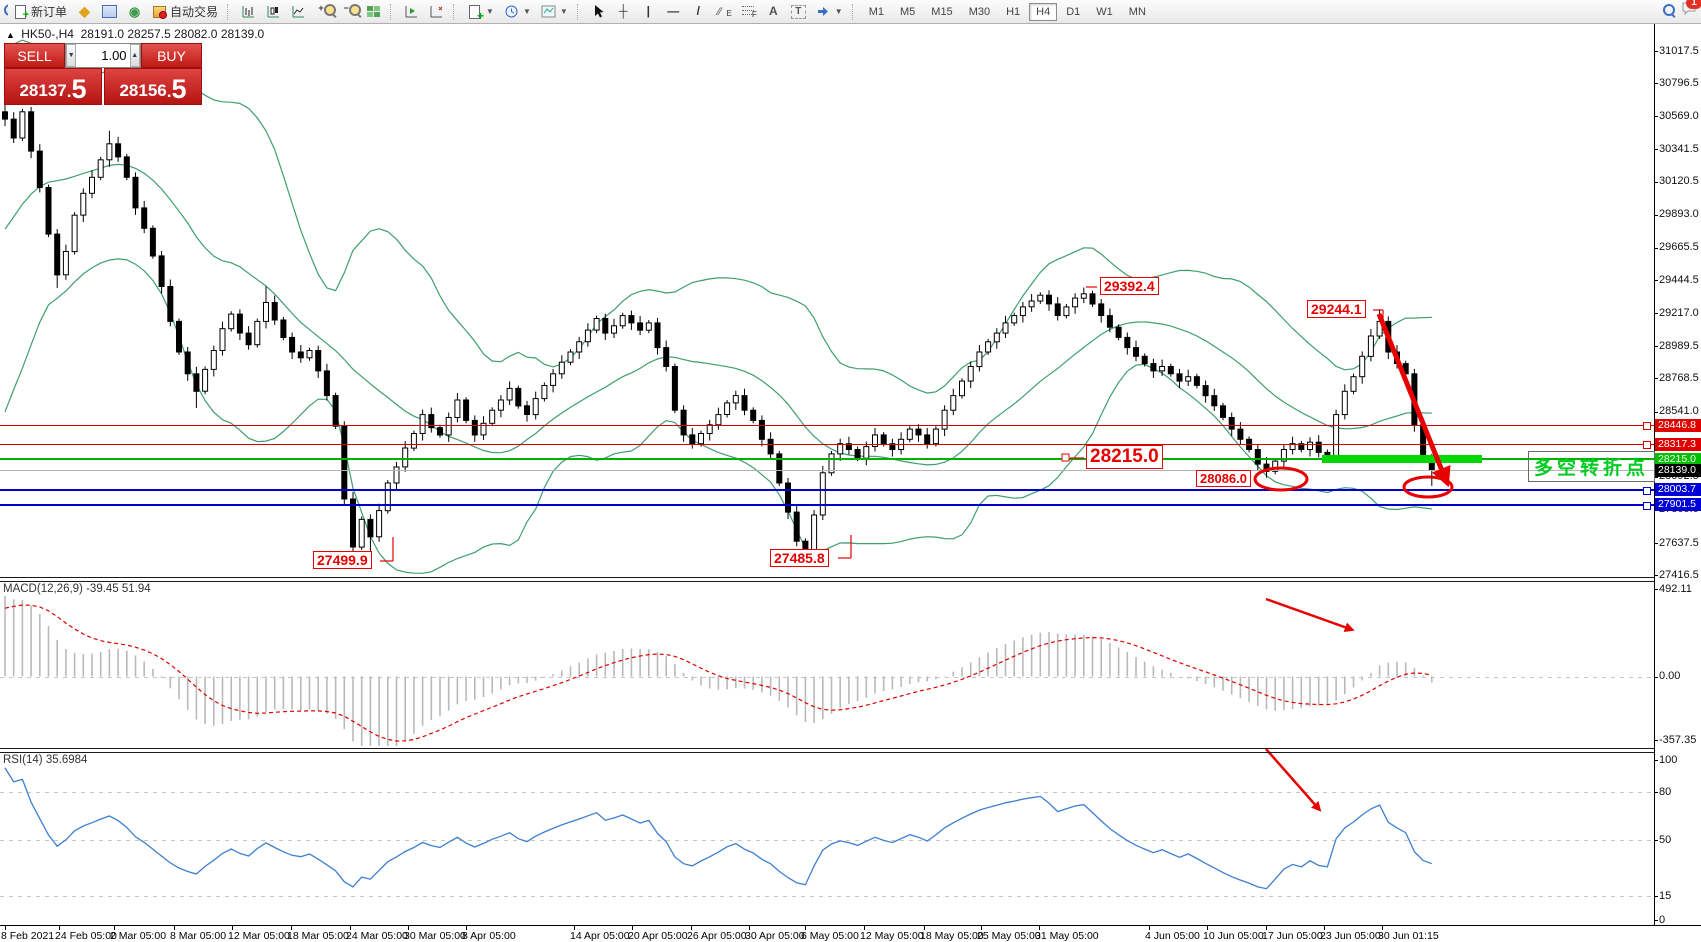 This screenshot has height=942, width=1701. I want to click on sell-button: SELL, so click(34, 55).